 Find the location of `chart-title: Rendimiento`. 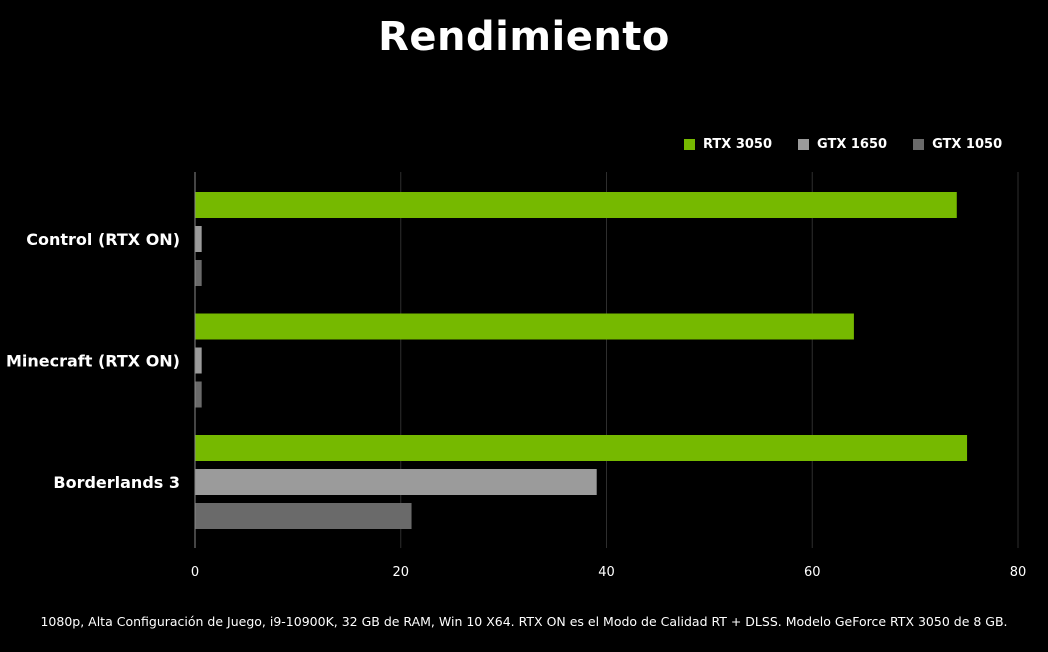

chart-title: Rendimiento is located at coordinates (524, 37).